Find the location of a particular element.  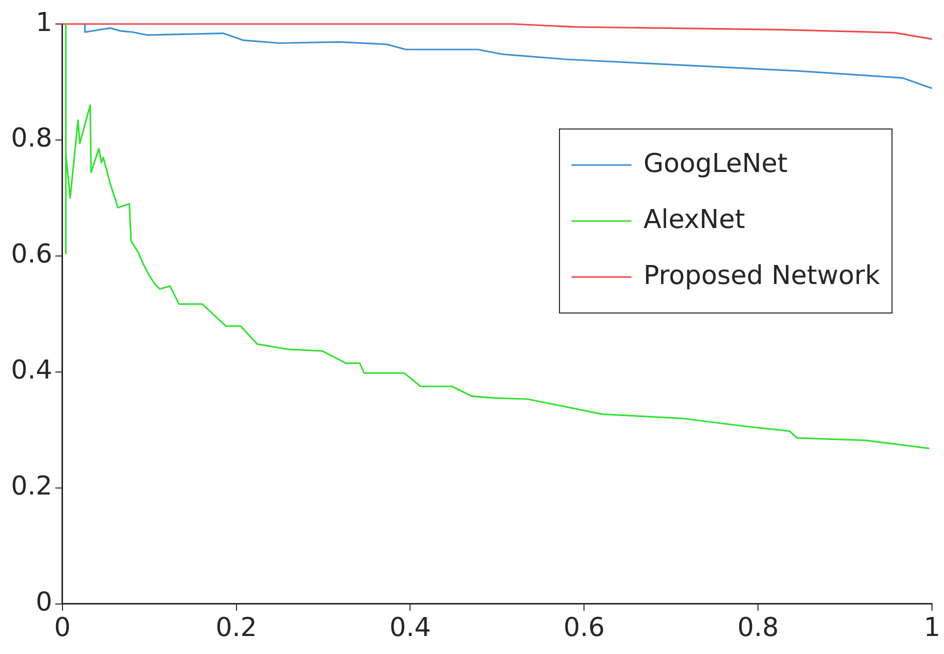

x-tick-label: 0 is located at coordinates (62, 628).